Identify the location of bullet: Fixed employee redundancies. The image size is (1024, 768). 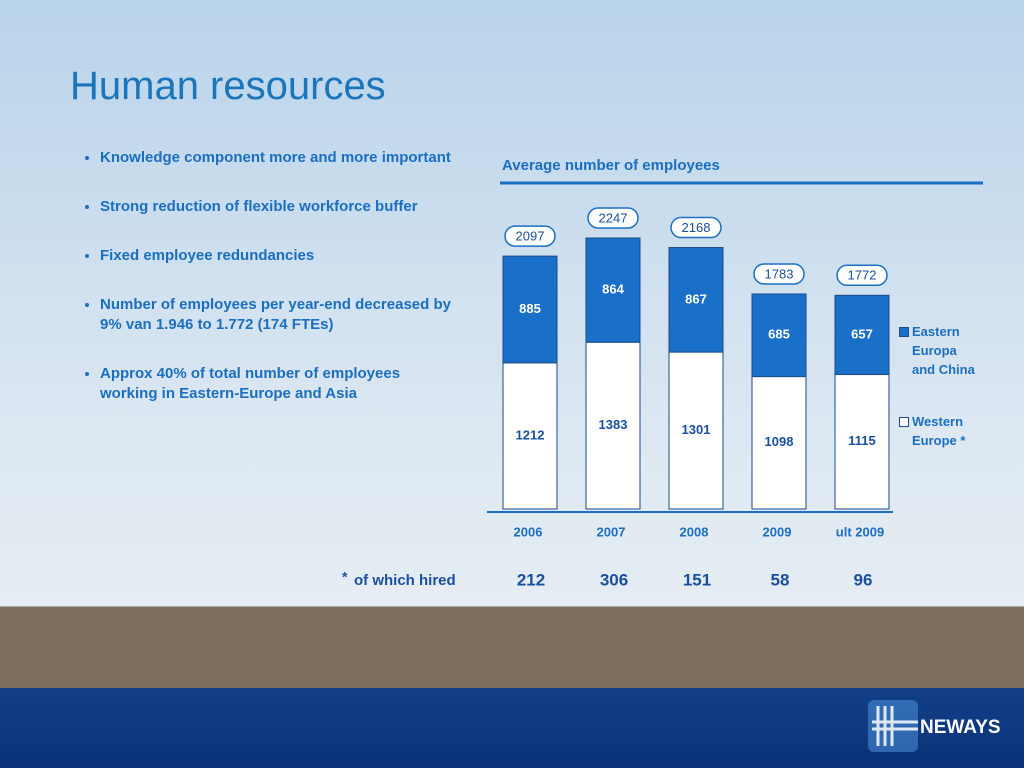
(280, 256).